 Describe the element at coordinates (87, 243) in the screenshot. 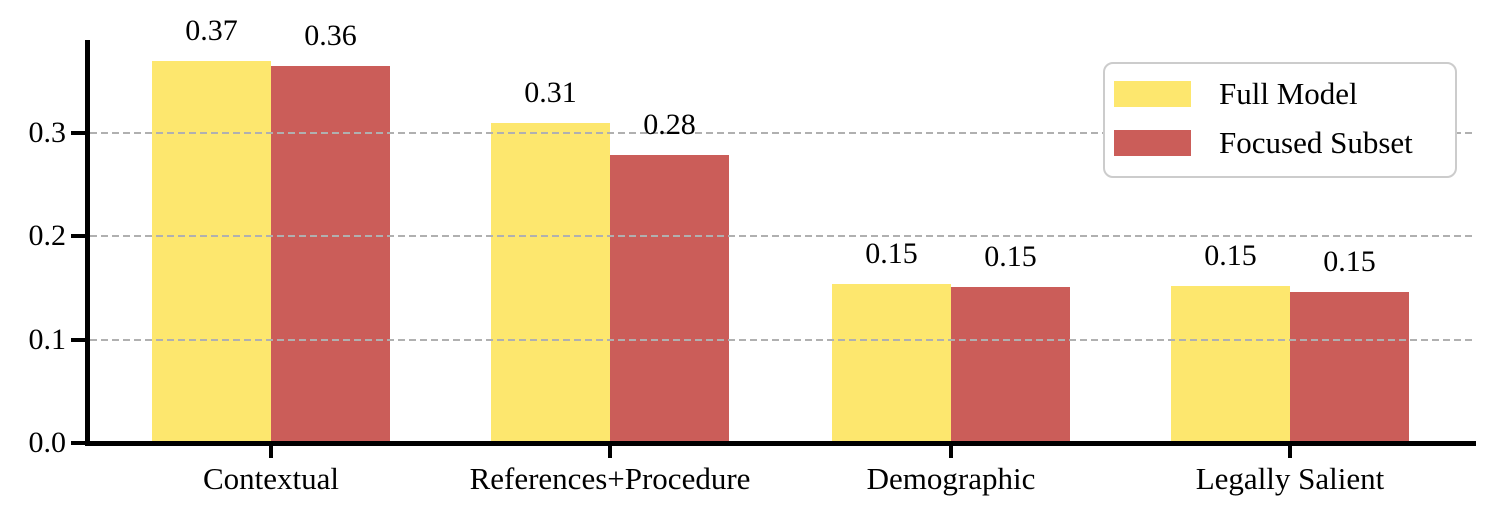

I see `y-axis-spine` at that location.